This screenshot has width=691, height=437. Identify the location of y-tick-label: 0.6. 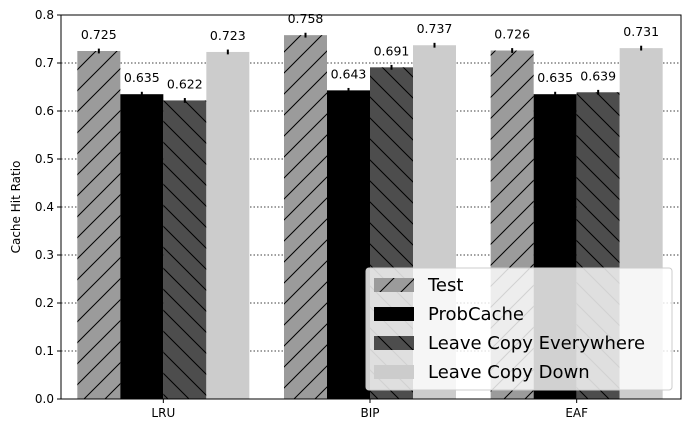
(44, 111).